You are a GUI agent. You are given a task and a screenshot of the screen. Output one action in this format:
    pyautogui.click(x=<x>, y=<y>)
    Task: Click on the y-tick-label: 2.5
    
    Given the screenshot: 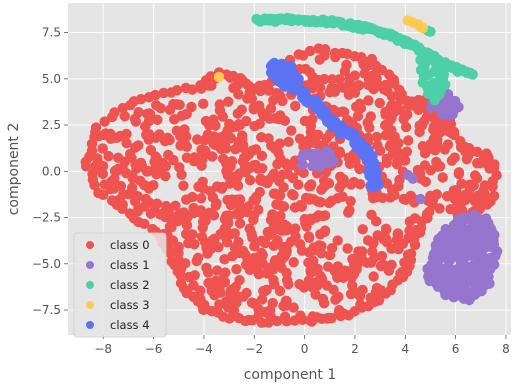 What is the action you would take?
    pyautogui.click(x=51, y=125)
    